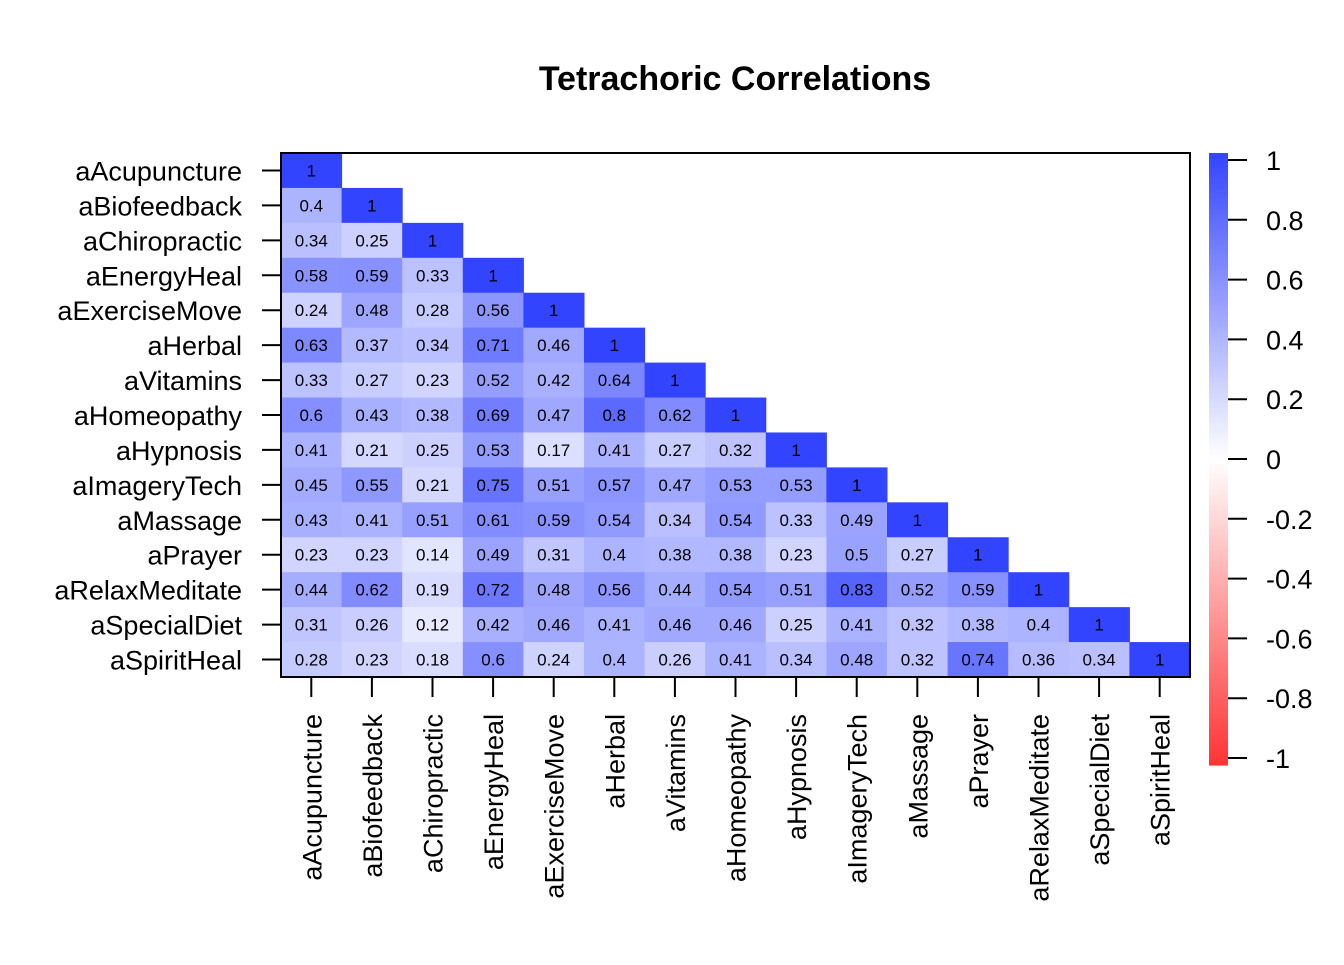  What do you see at coordinates (796, 520) in the screenshot?
I see `cell-value-label: 0.33` at bounding box center [796, 520].